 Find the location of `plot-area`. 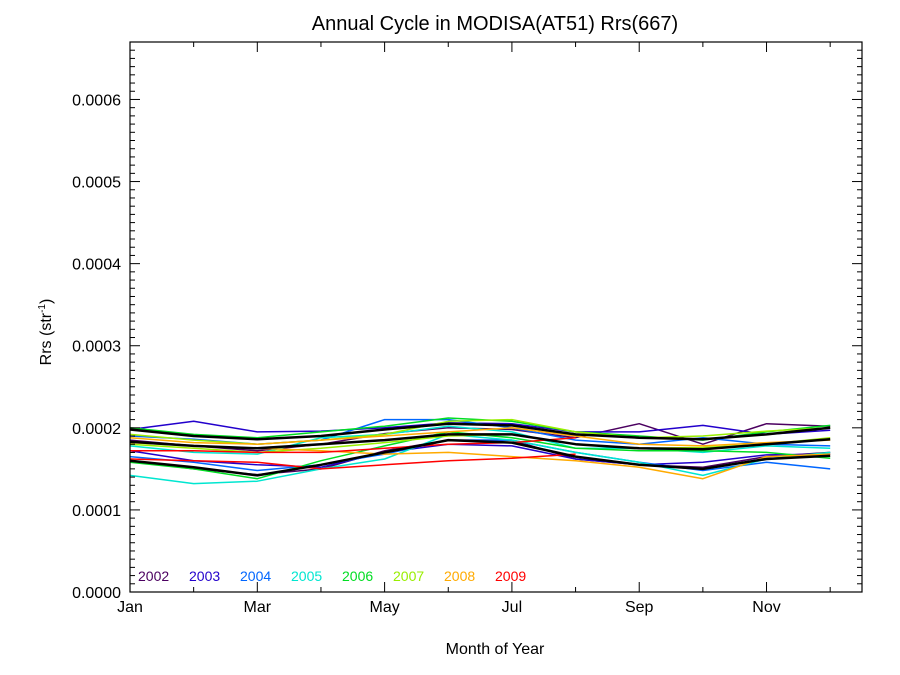

plot-area is located at coordinates (480, 451).